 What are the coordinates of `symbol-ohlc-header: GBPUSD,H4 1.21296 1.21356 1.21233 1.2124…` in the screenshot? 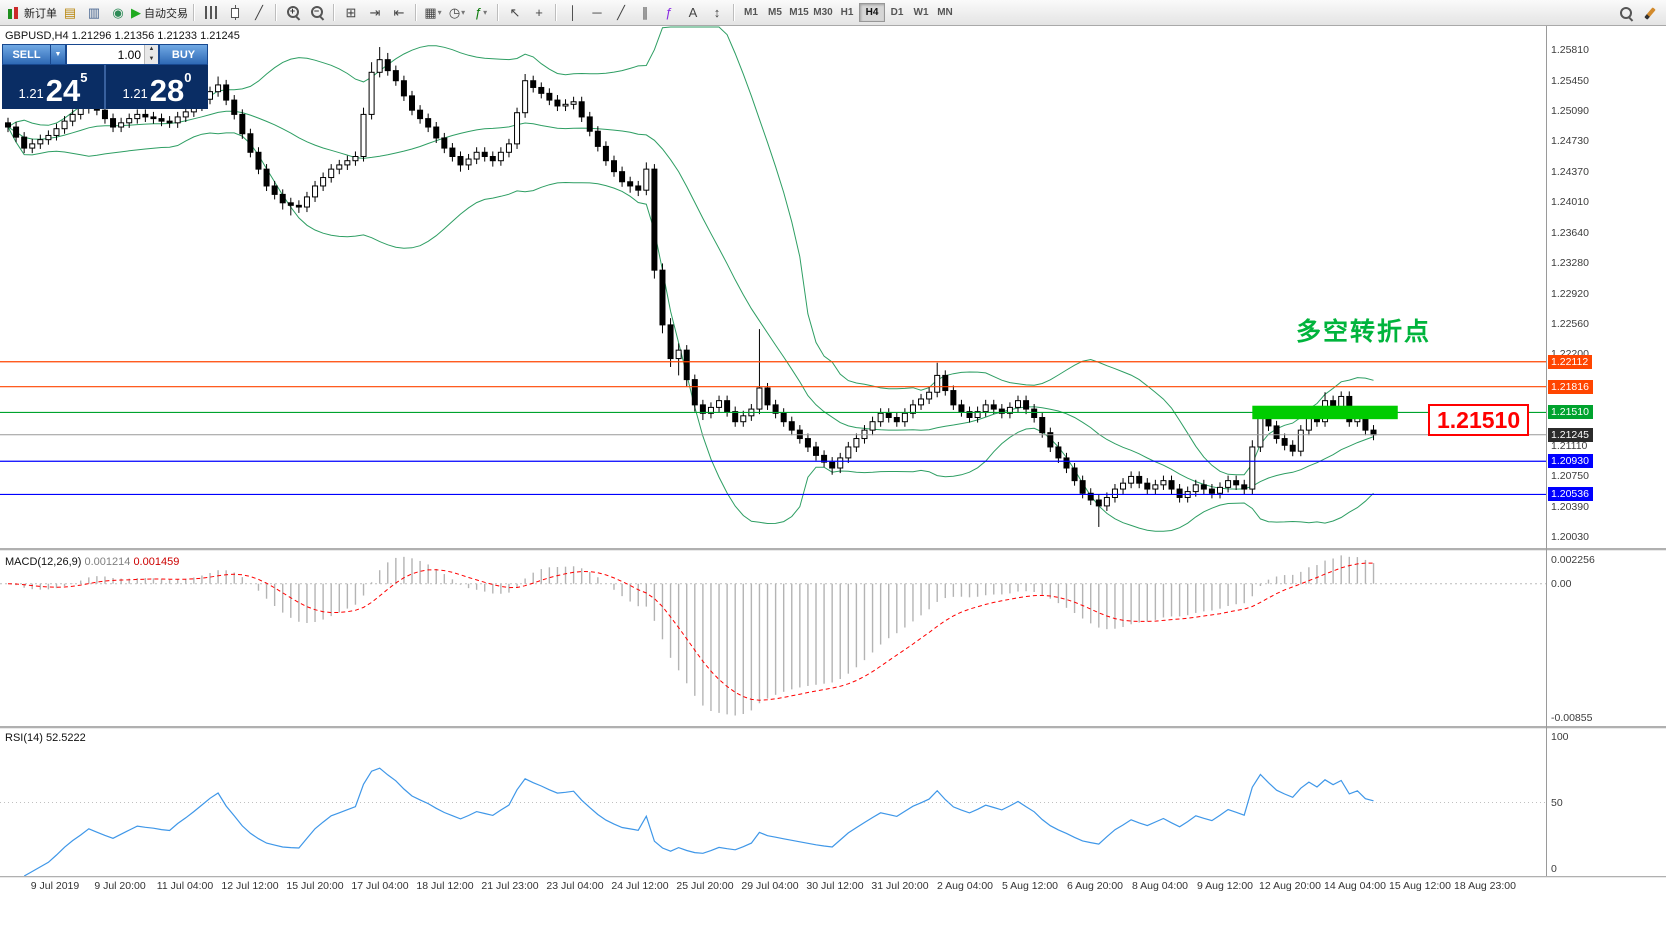 It's located at (122, 36).